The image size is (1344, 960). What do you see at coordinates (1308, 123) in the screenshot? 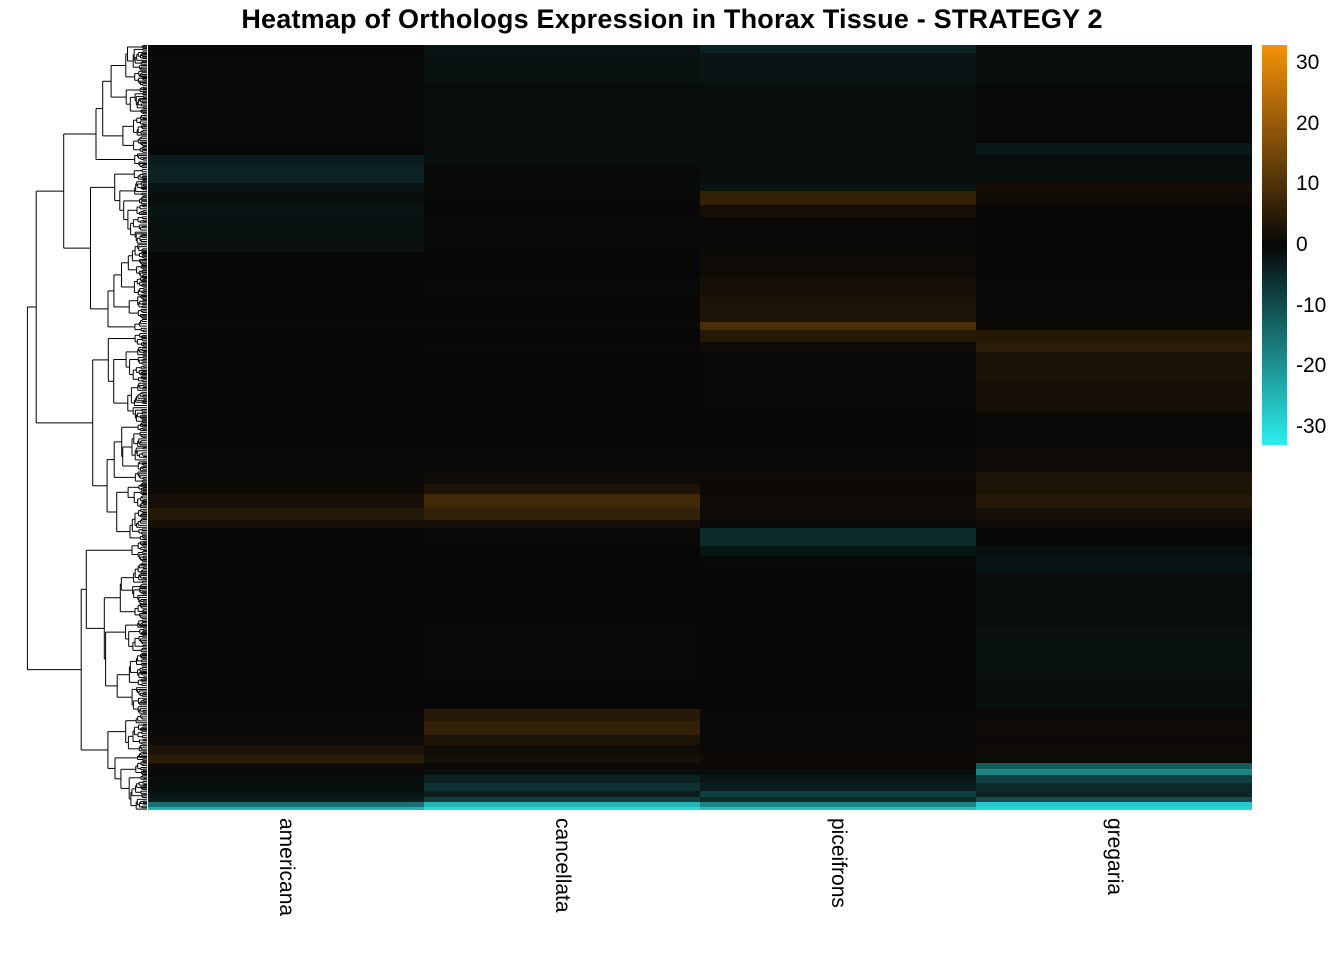
I see `legend-tick-label: 20` at bounding box center [1308, 123].